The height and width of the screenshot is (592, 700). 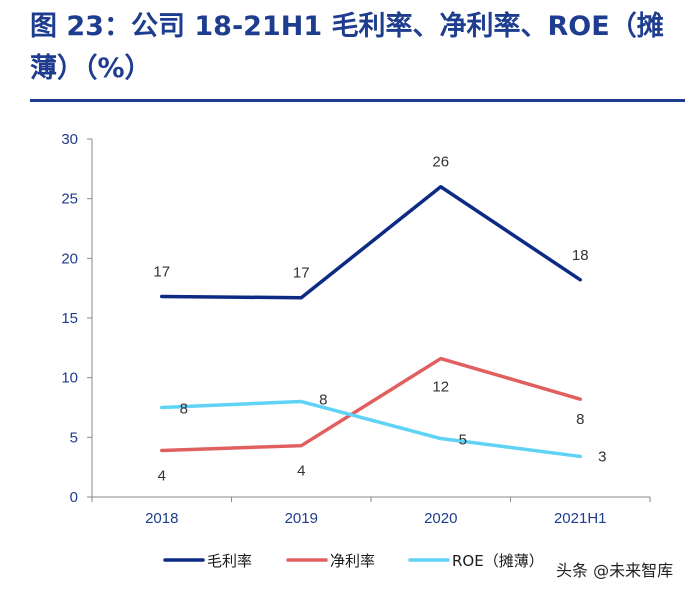 What do you see at coordinates (463, 440) in the screenshot?
I see `data-label: 5` at bounding box center [463, 440].